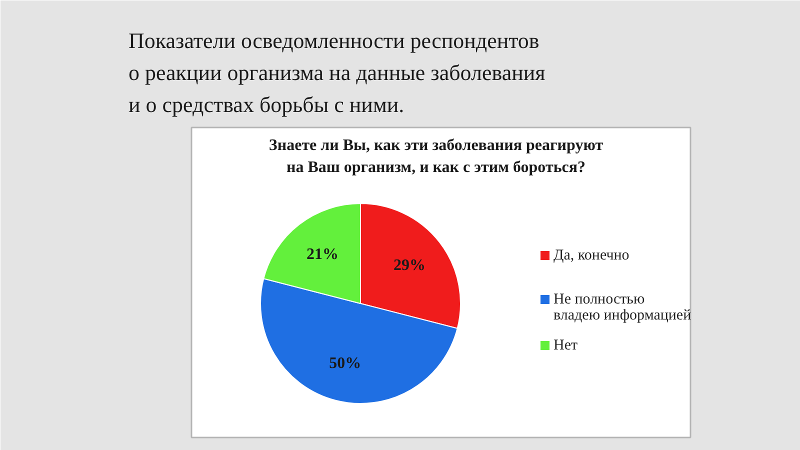  What do you see at coordinates (337, 72) in the screenshot?
I see `chart-title: Показатели осведомленности респондентов о реакции организма на данные заболевания и о средствах борьбы с ними.` at bounding box center [337, 72].